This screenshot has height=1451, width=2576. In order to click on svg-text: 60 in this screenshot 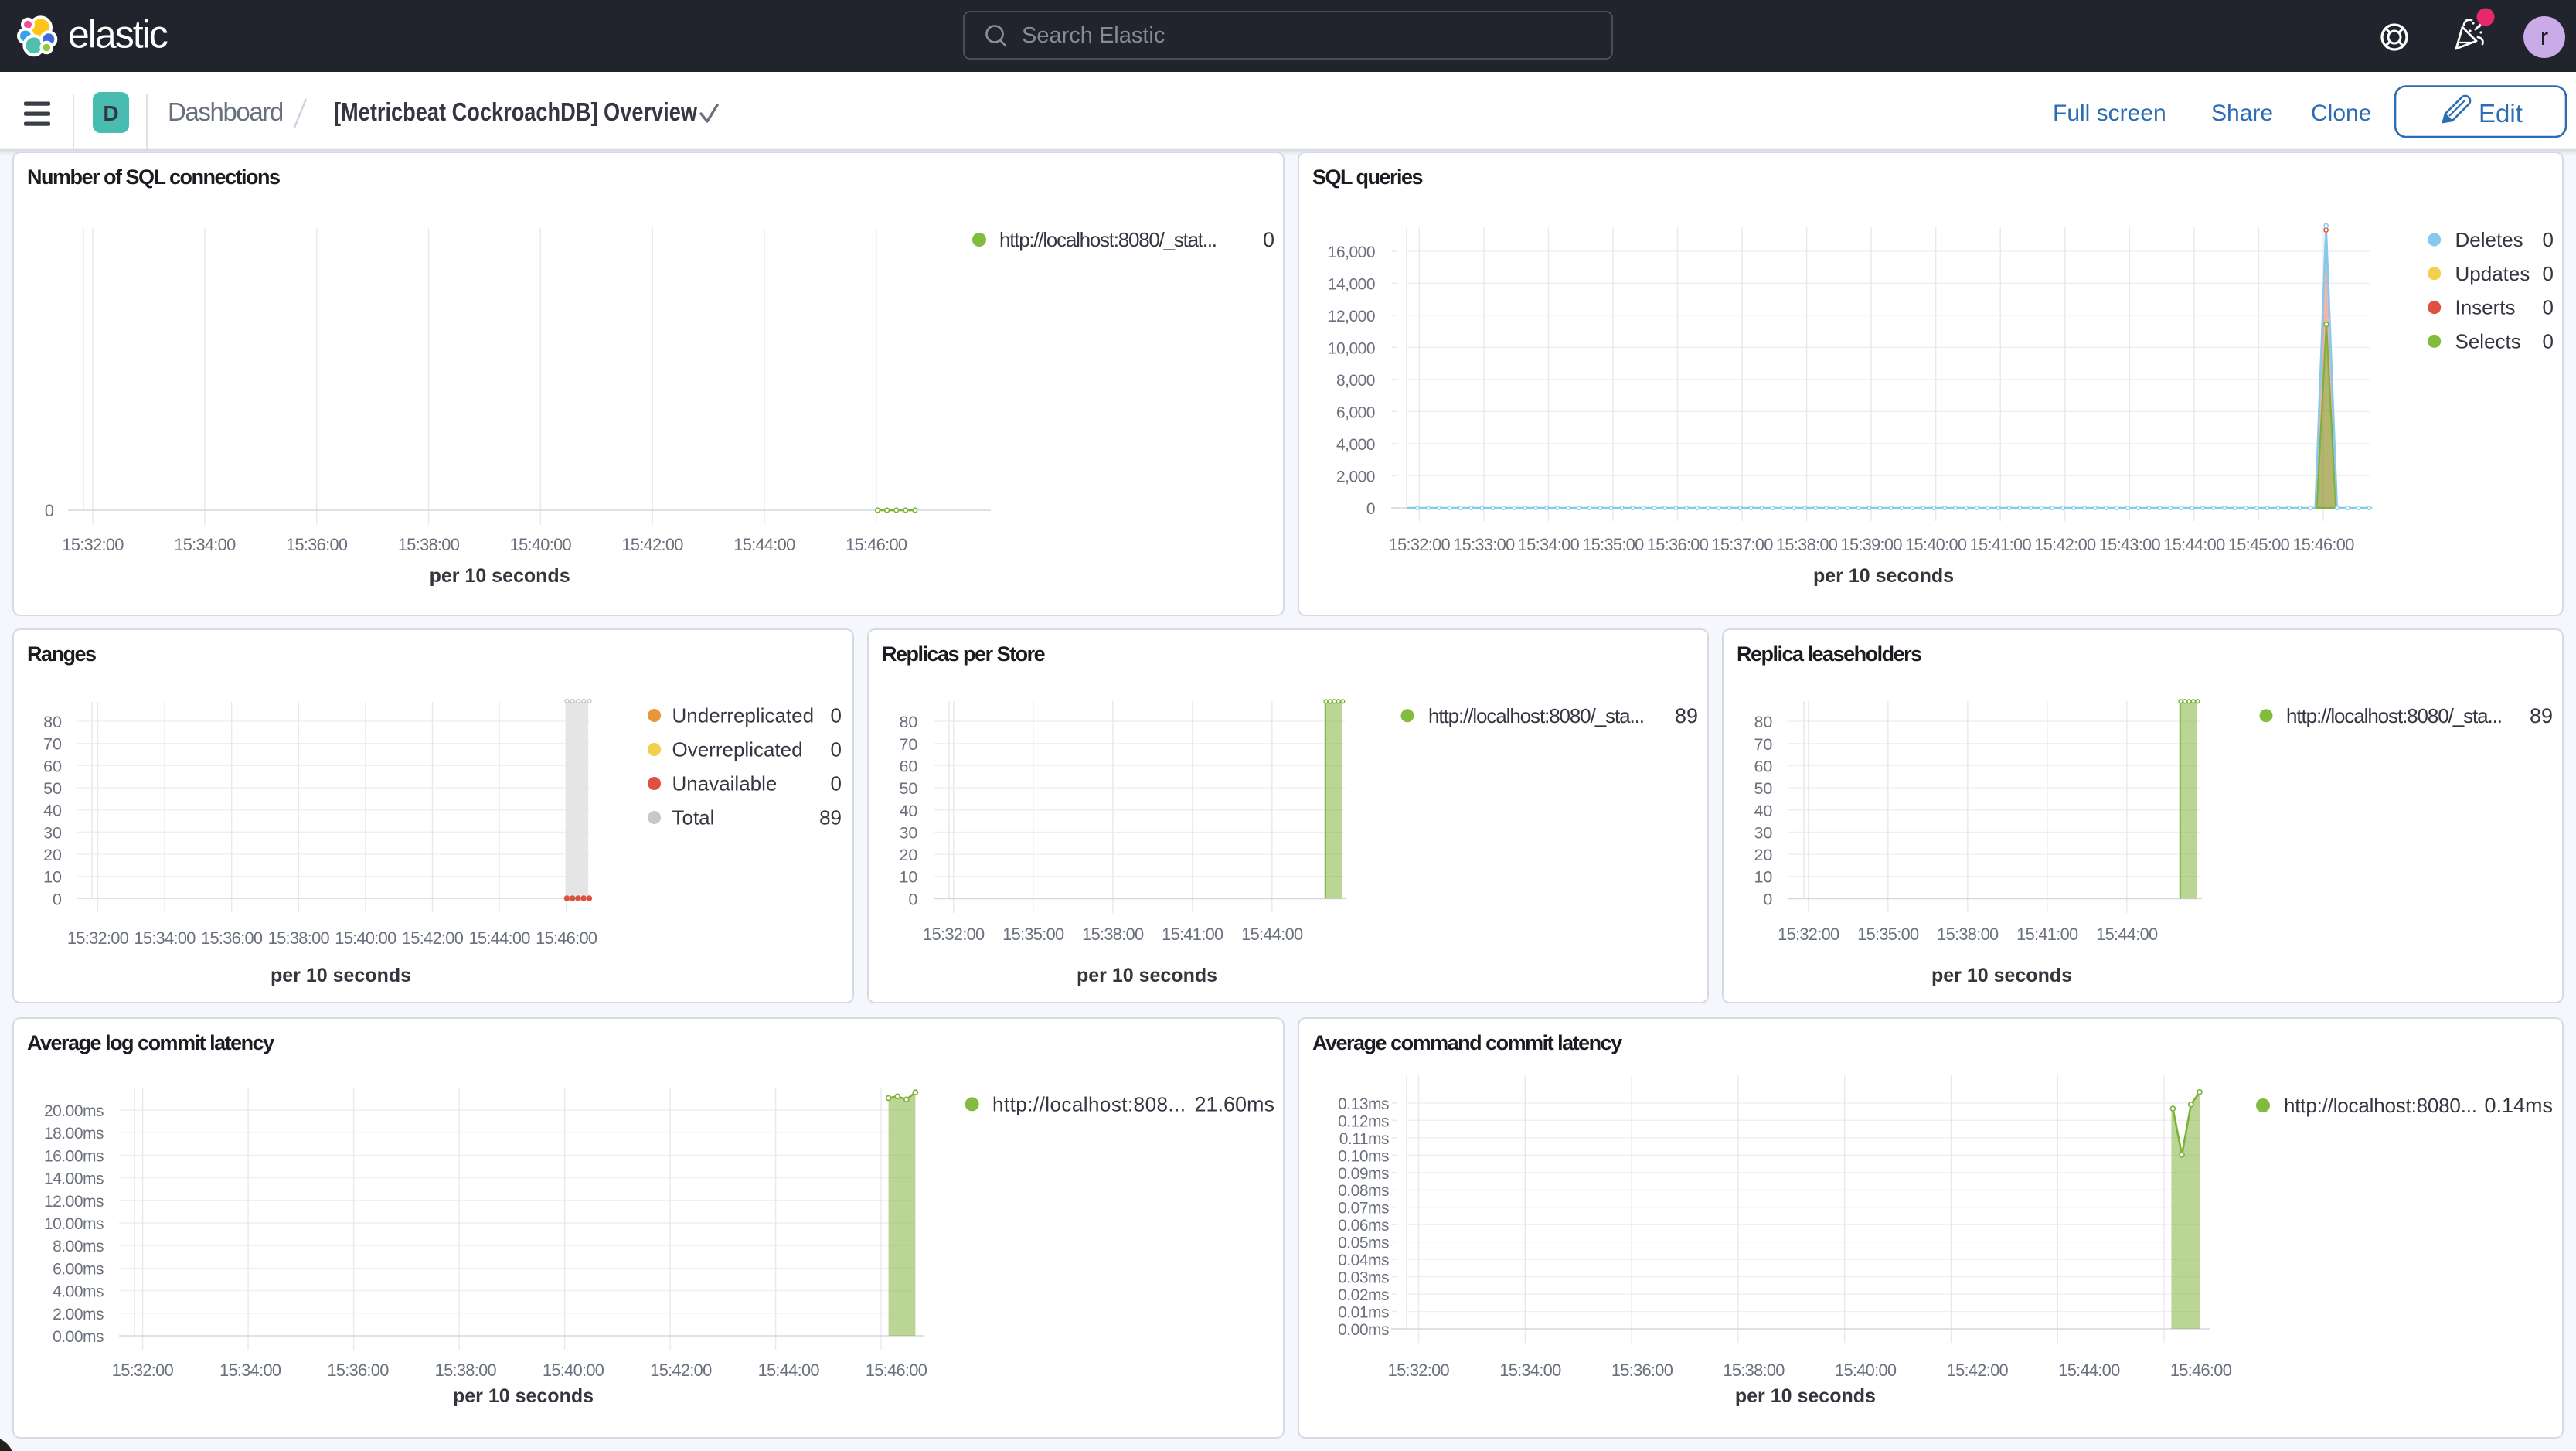, I will do `click(908, 766)`.